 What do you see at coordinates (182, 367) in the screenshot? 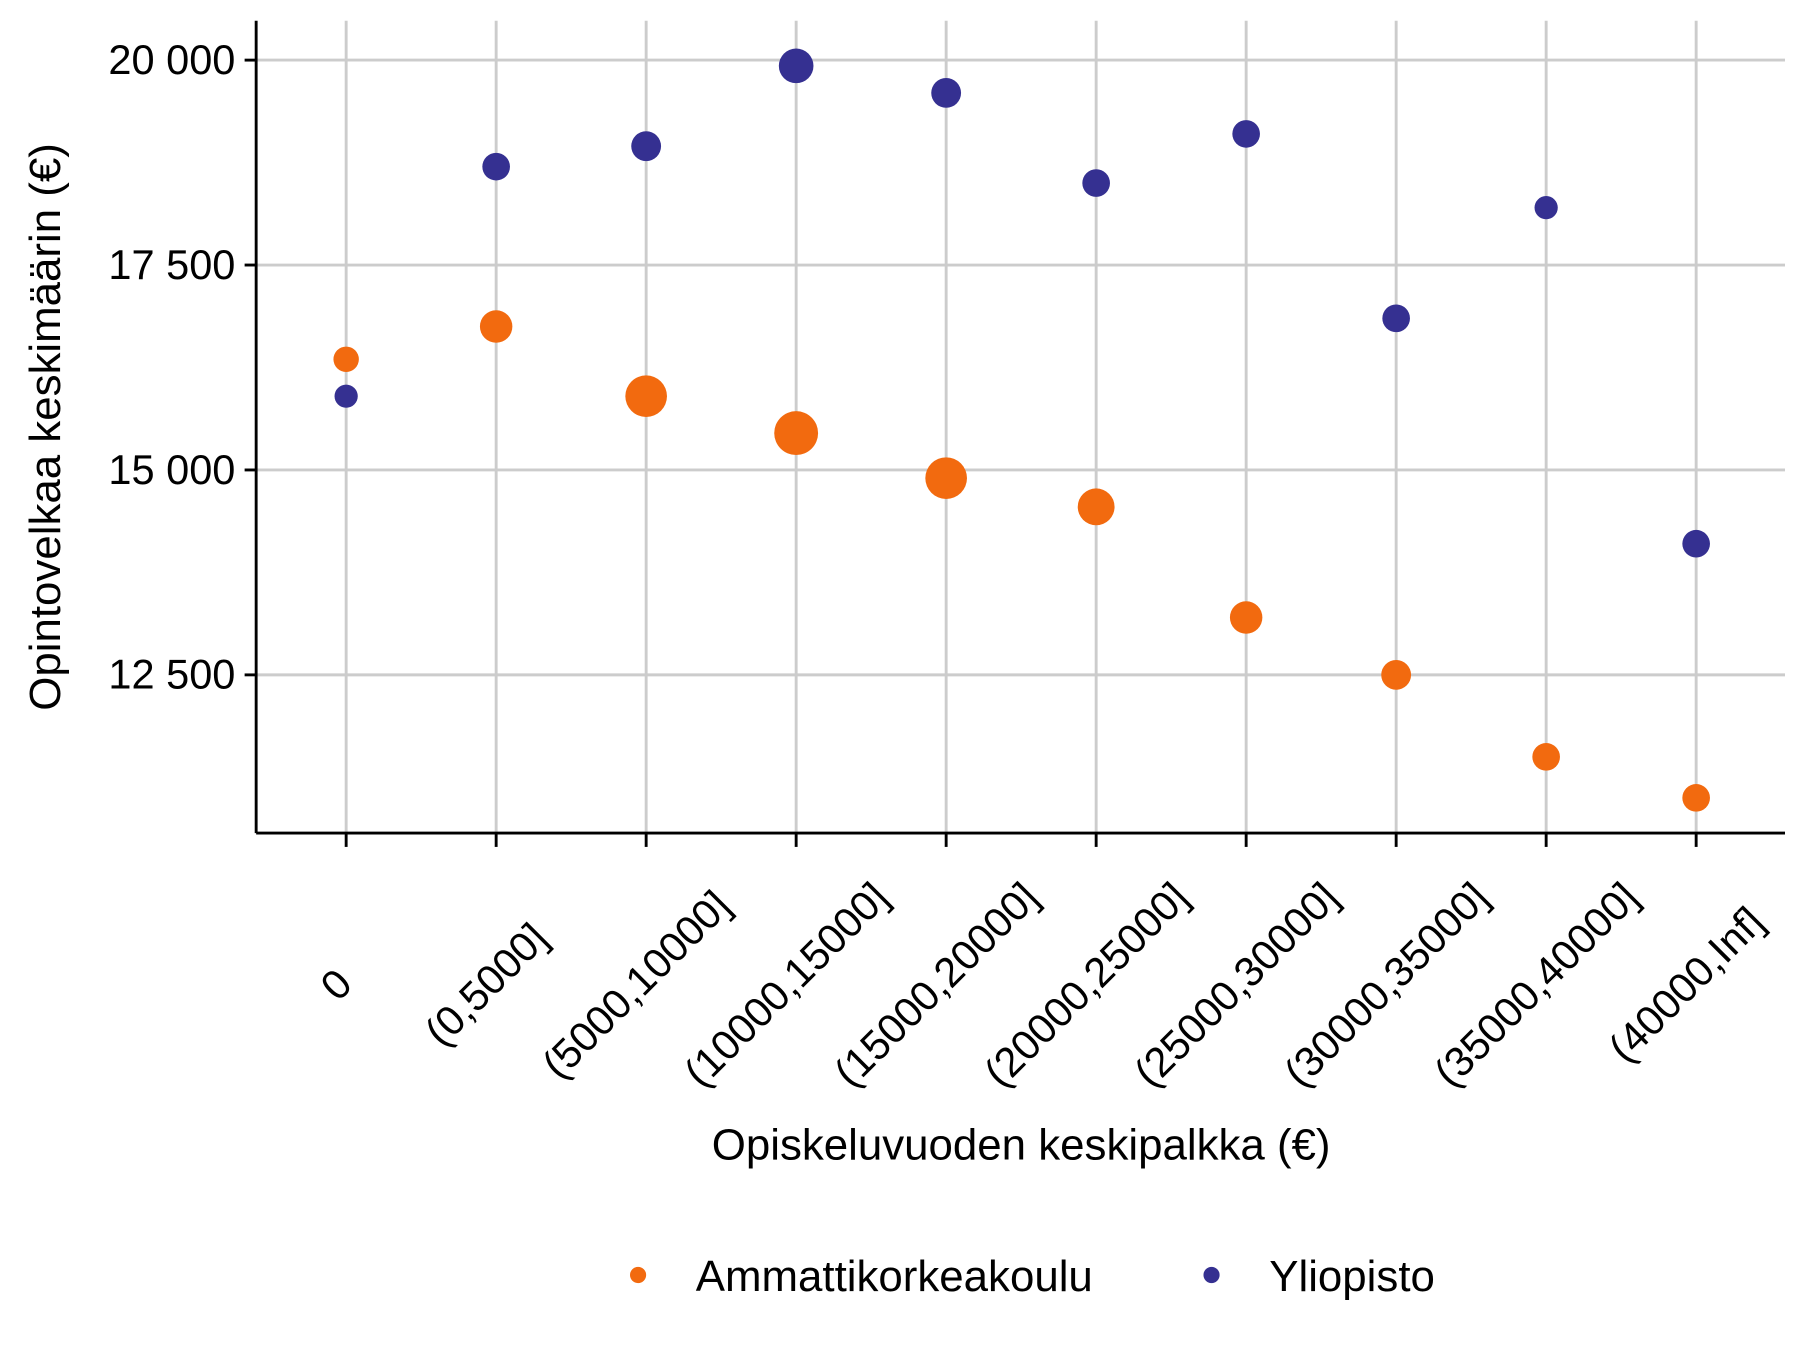
I see `y-ticks: 12 500 15 000 17 500 20 000` at bounding box center [182, 367].